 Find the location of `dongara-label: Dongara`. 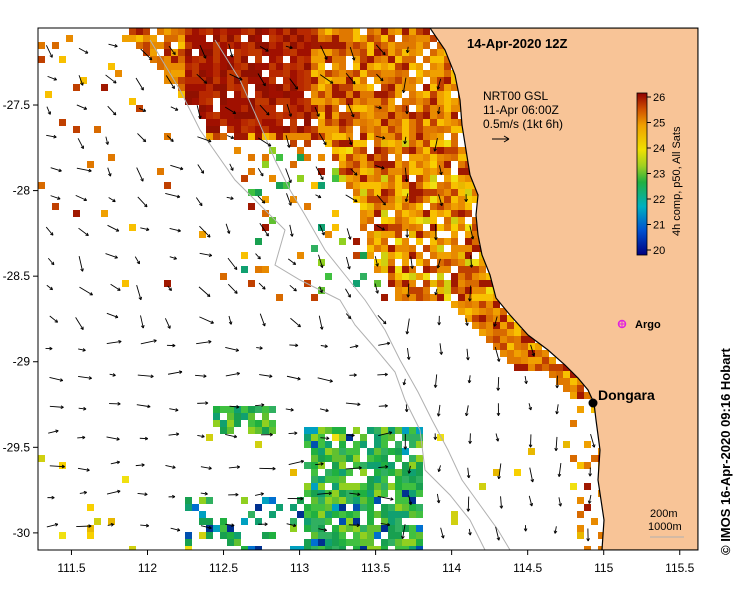

dongara-label: Dongara is located at coordinates (626, 395).